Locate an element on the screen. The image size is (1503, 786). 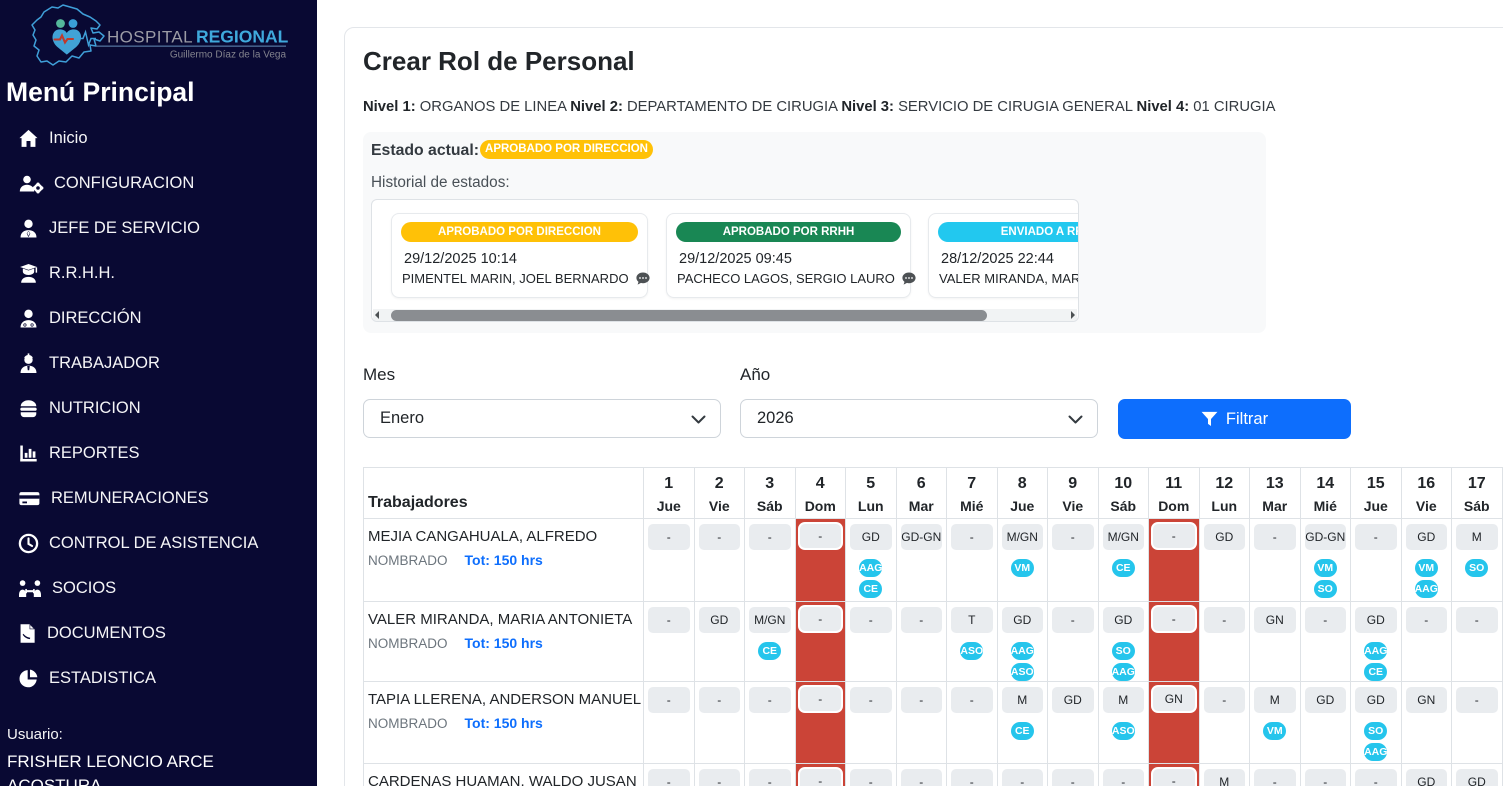
svg-text: Guillermo Díaz de la Vega is located at coordinates (228, 55).